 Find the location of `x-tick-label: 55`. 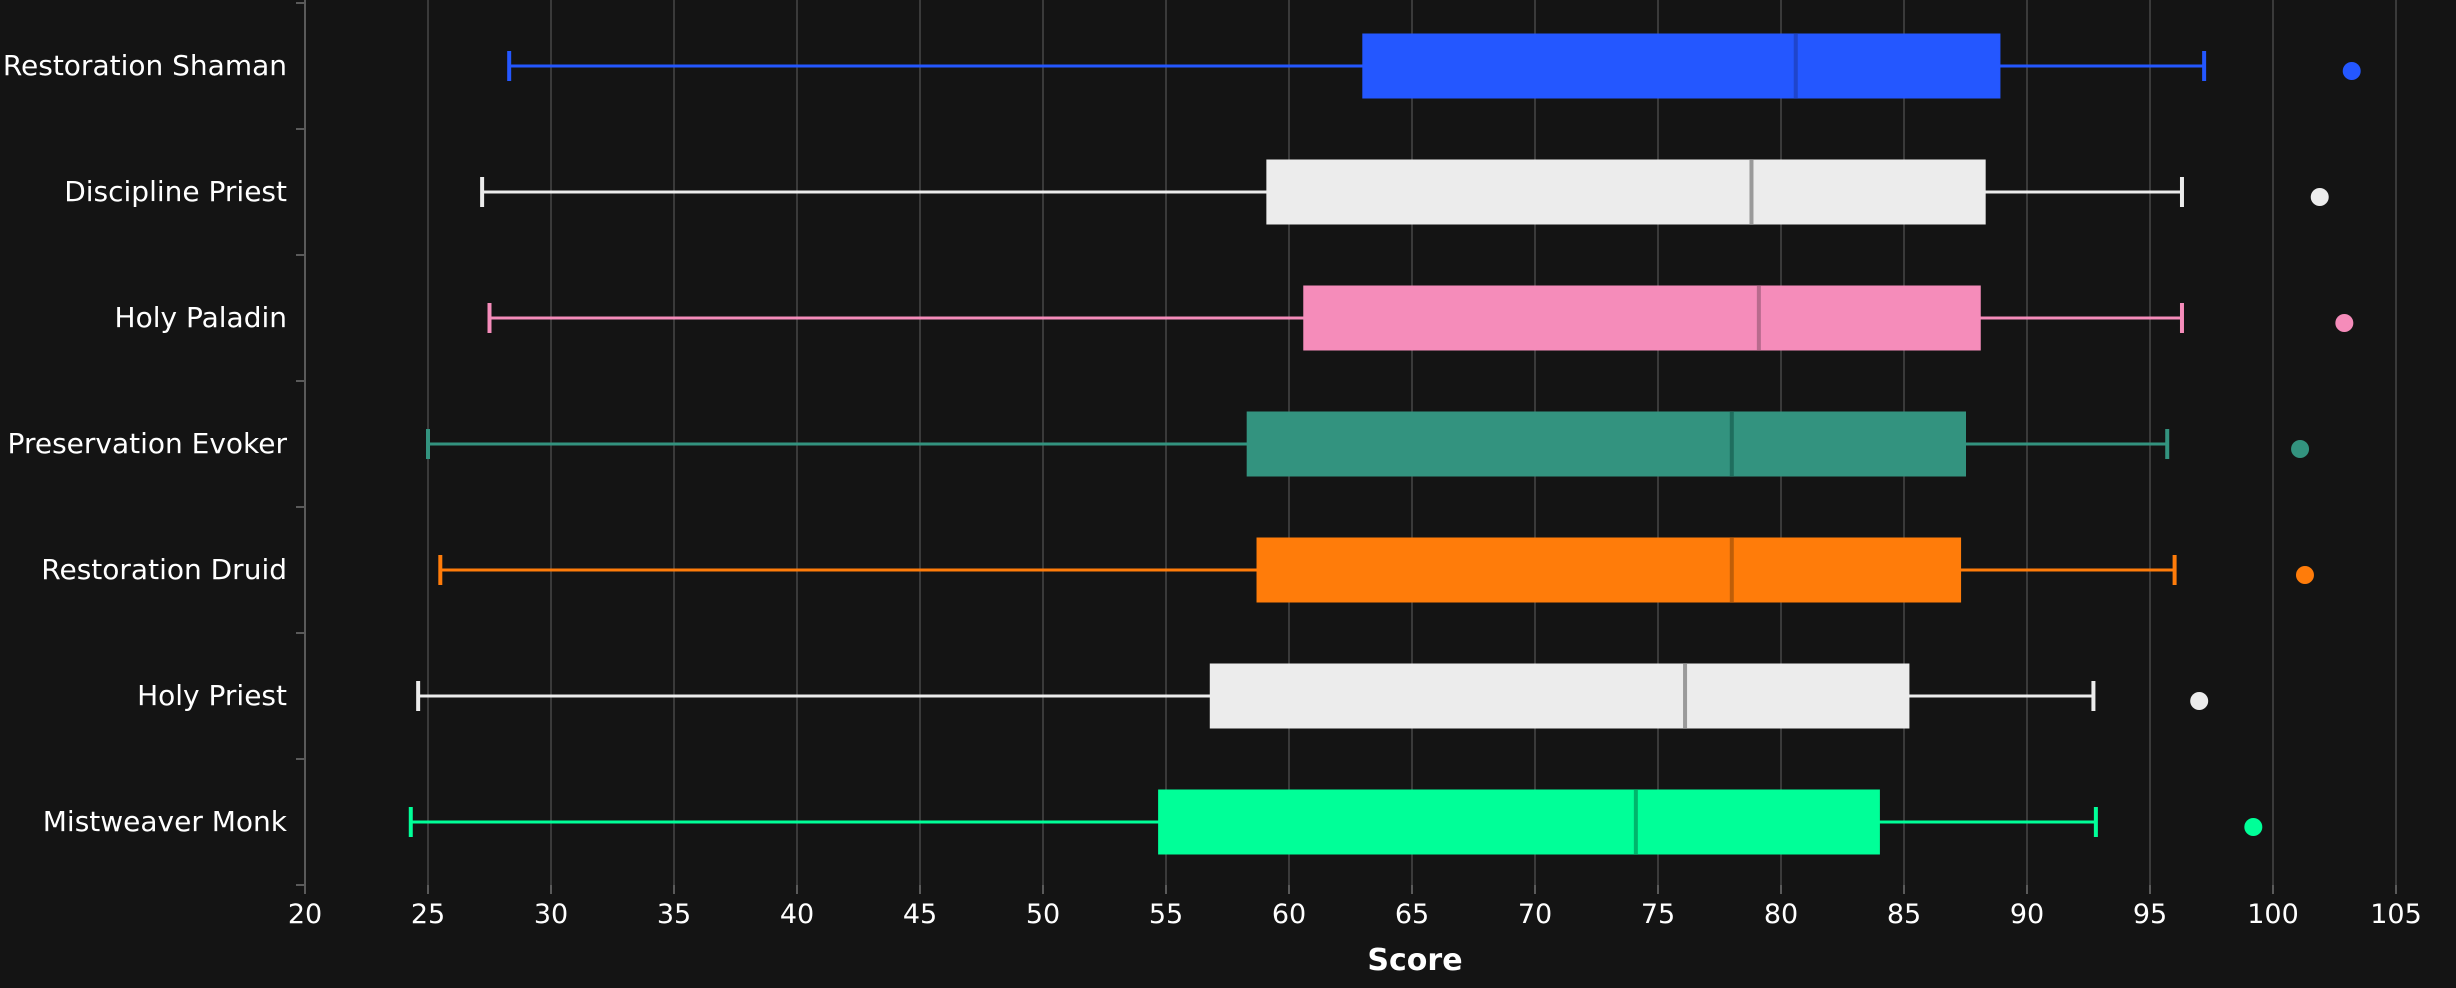

x-tick-label: 55 is located at coordinates (1166, 914).